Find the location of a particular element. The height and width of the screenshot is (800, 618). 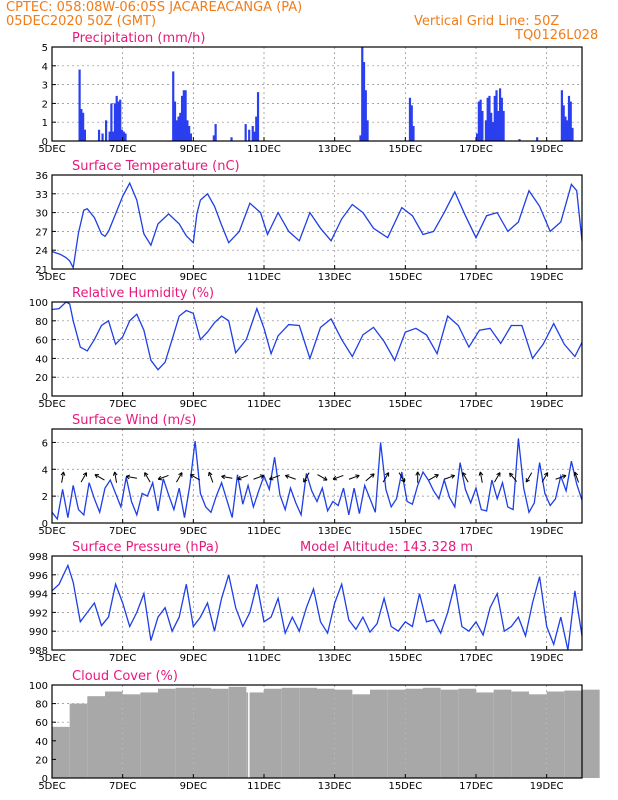

y-tick-label: 996 is located at coordinates (38, 576).